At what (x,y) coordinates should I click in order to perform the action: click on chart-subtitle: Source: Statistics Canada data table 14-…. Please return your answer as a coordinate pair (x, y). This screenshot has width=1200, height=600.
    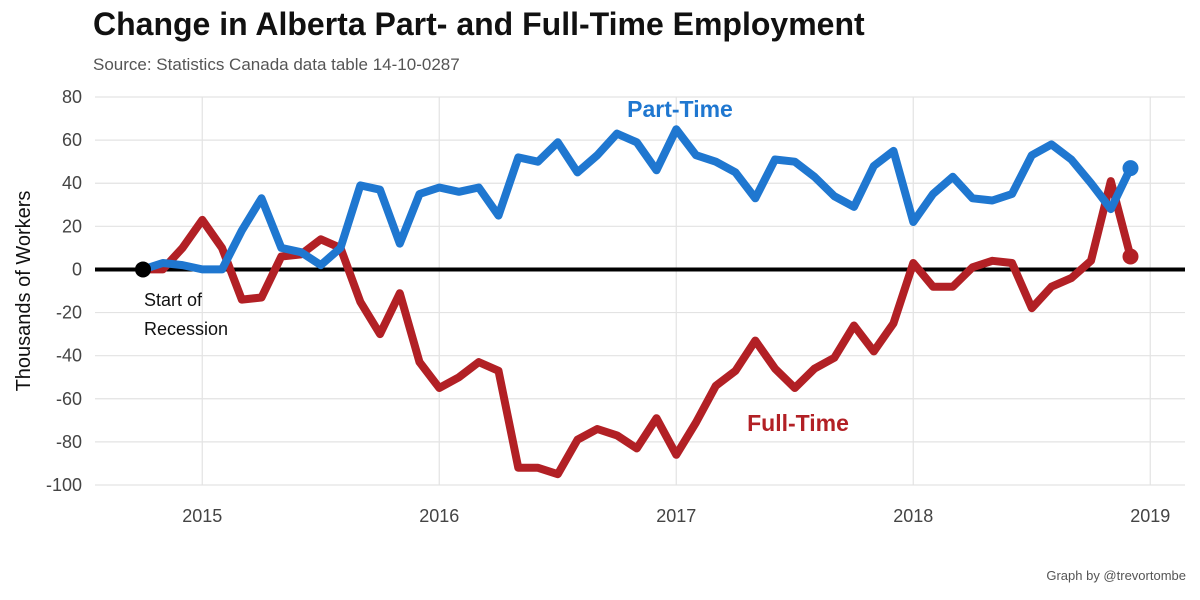
    Looking at the image, I should click on (276, 64).